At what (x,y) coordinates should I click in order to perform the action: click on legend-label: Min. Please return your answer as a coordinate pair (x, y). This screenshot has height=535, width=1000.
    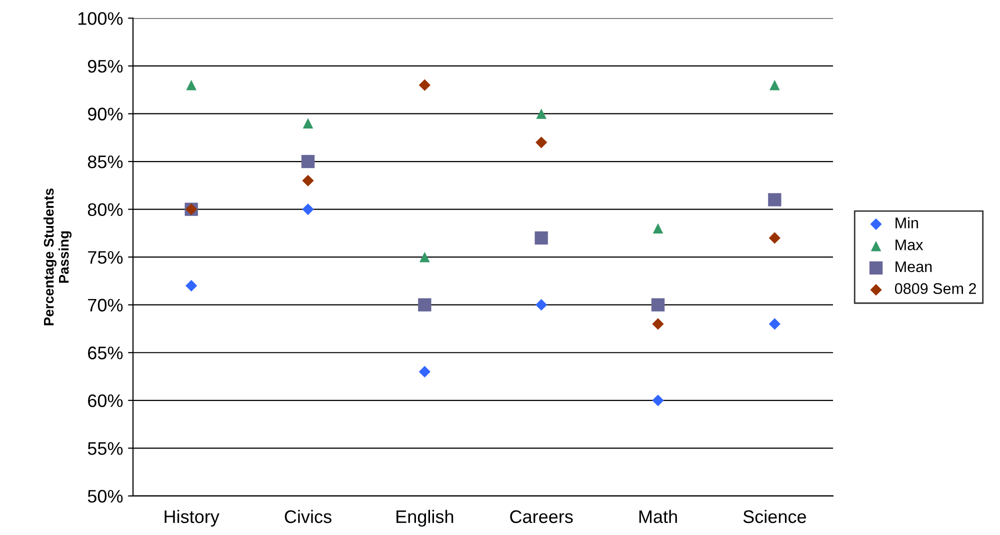
    Looking at the image, I should click on (907, 222).